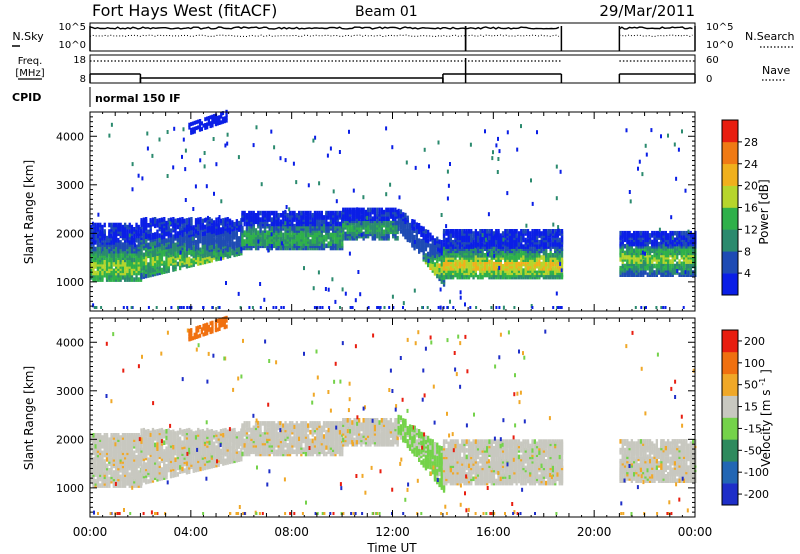 The height and width of the screenshot is (554, 800). I want to click on nsky-label: N.Sky, so click(28, 36).